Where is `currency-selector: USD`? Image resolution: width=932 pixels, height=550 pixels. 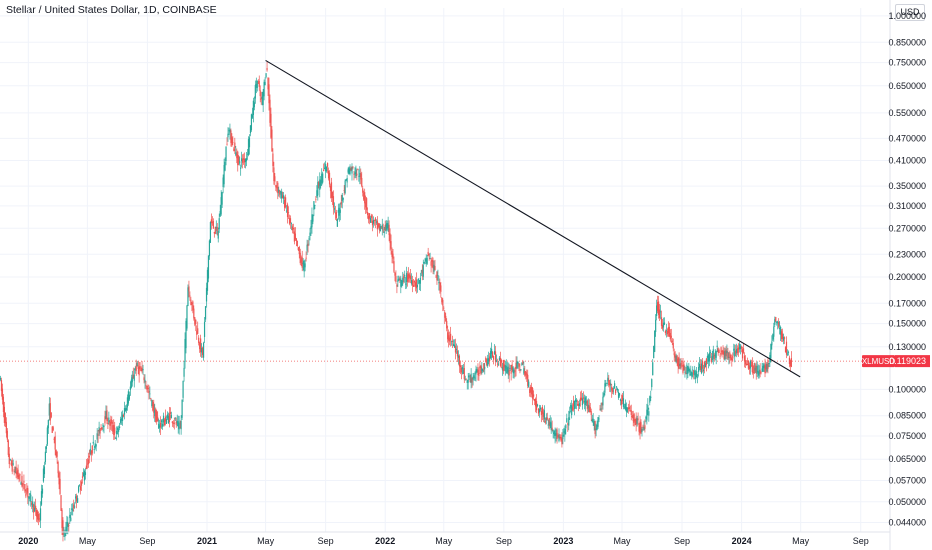
currency-selector: USD is located at coordinates (910, 12).